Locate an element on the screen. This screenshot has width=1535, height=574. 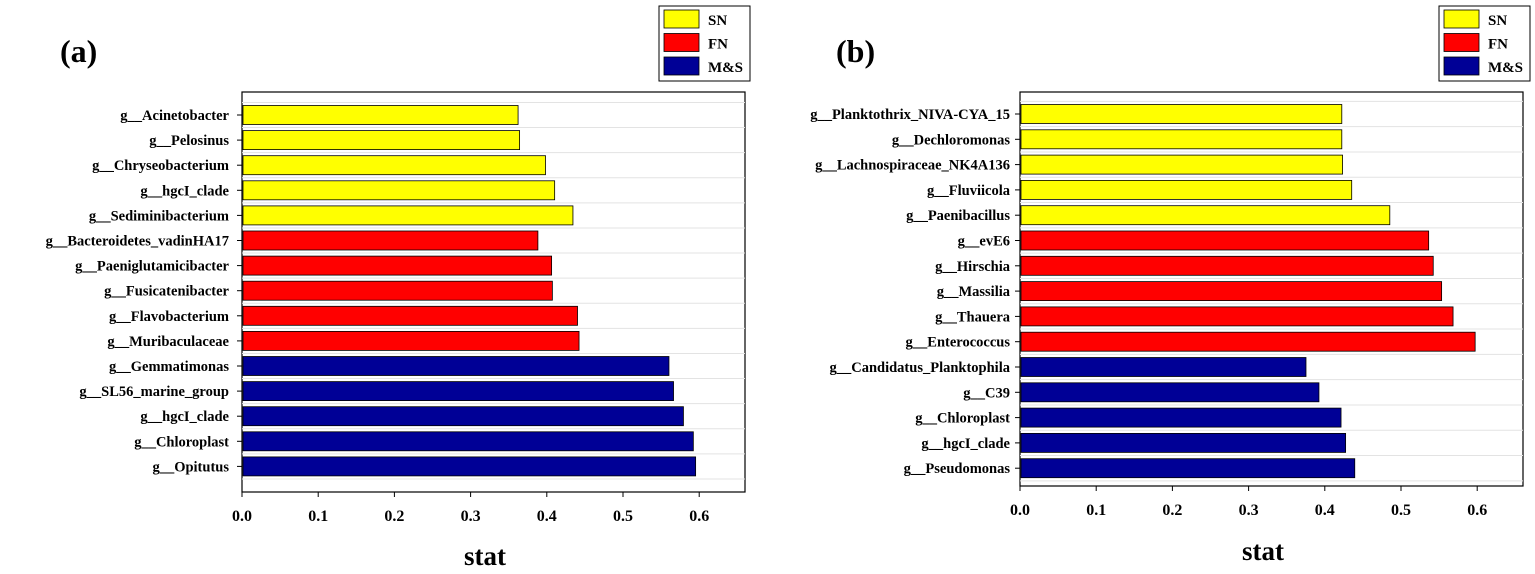
category-label: g__Enterococcus is located at coordinates (958, 343).